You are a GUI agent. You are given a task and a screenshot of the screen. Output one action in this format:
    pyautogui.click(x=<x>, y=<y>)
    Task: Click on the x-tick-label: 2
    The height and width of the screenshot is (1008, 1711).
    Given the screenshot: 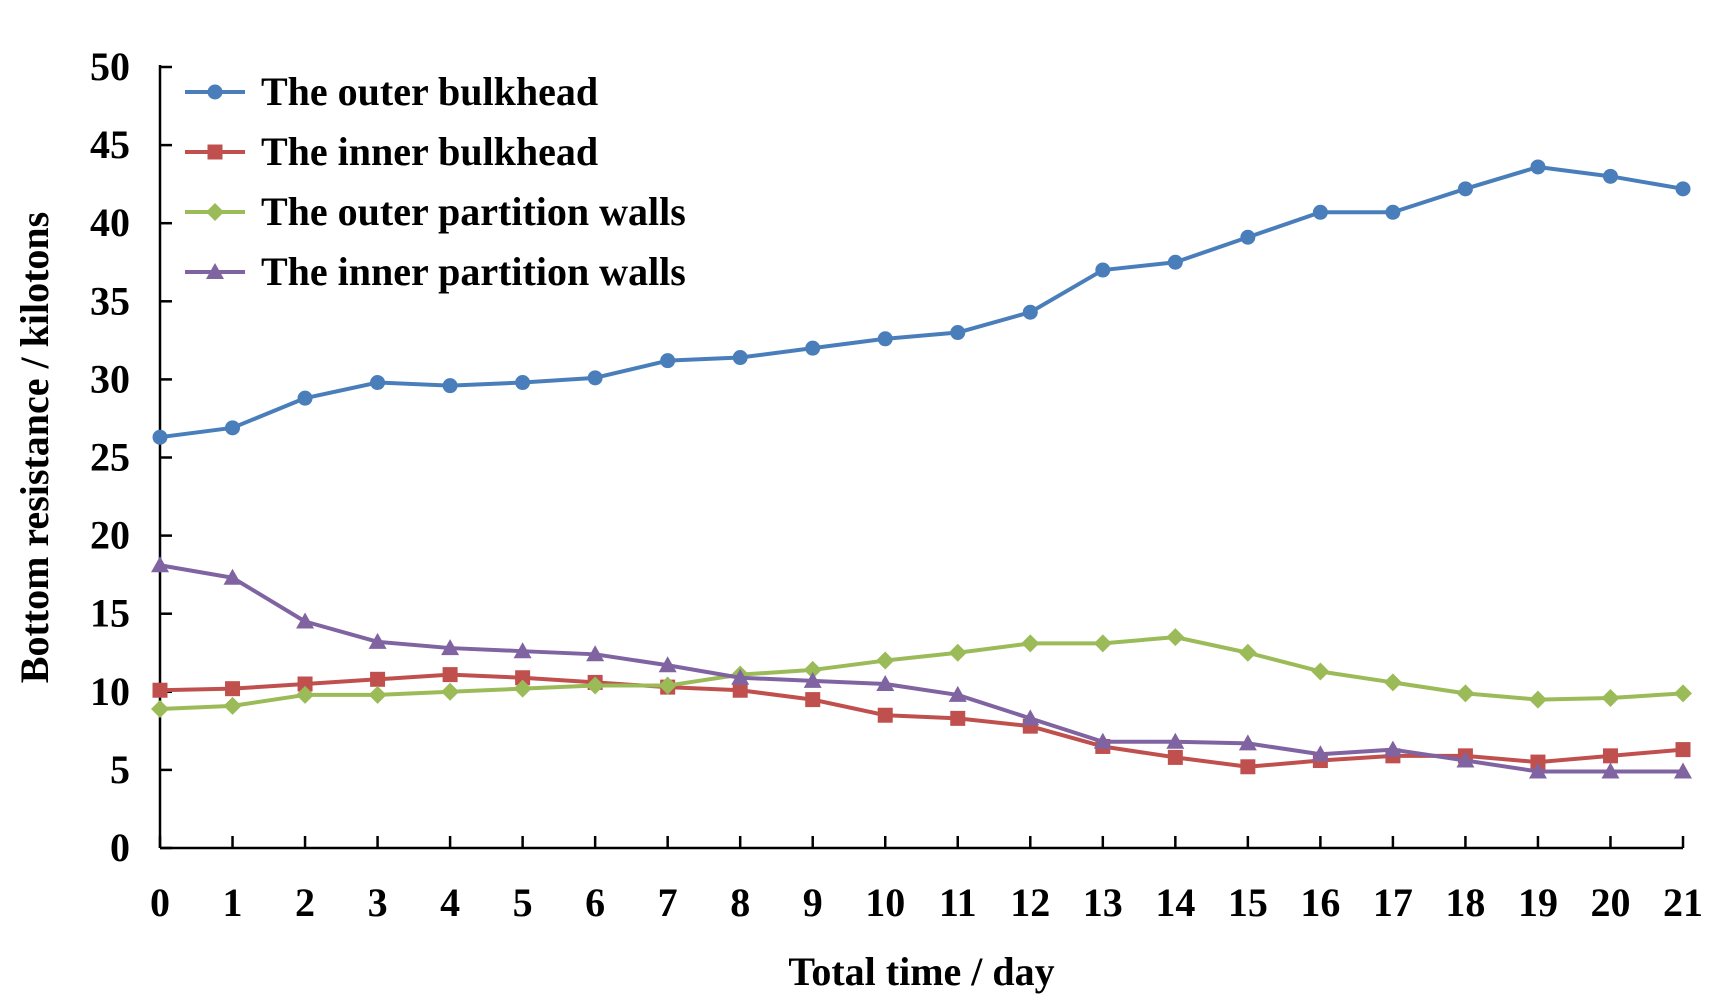 What is the action you would take?
    pyautogui.click(x=305, y=902)
    